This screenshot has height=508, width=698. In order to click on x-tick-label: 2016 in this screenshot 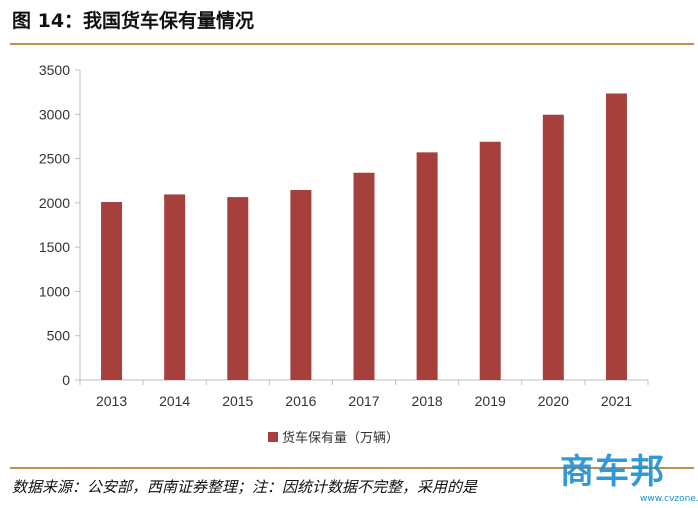, I will do `click(300, 401)`.